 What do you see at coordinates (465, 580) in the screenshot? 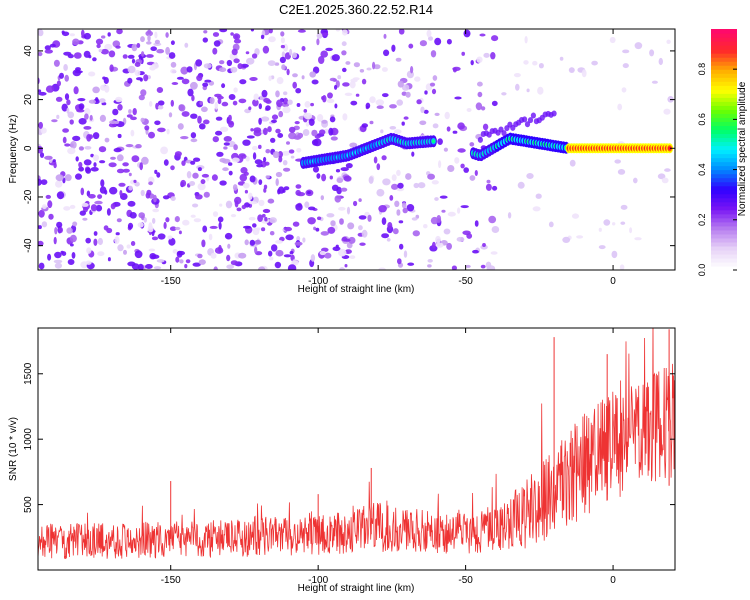
I see `x-tick-label: -50` at bounding box center [465, 580].